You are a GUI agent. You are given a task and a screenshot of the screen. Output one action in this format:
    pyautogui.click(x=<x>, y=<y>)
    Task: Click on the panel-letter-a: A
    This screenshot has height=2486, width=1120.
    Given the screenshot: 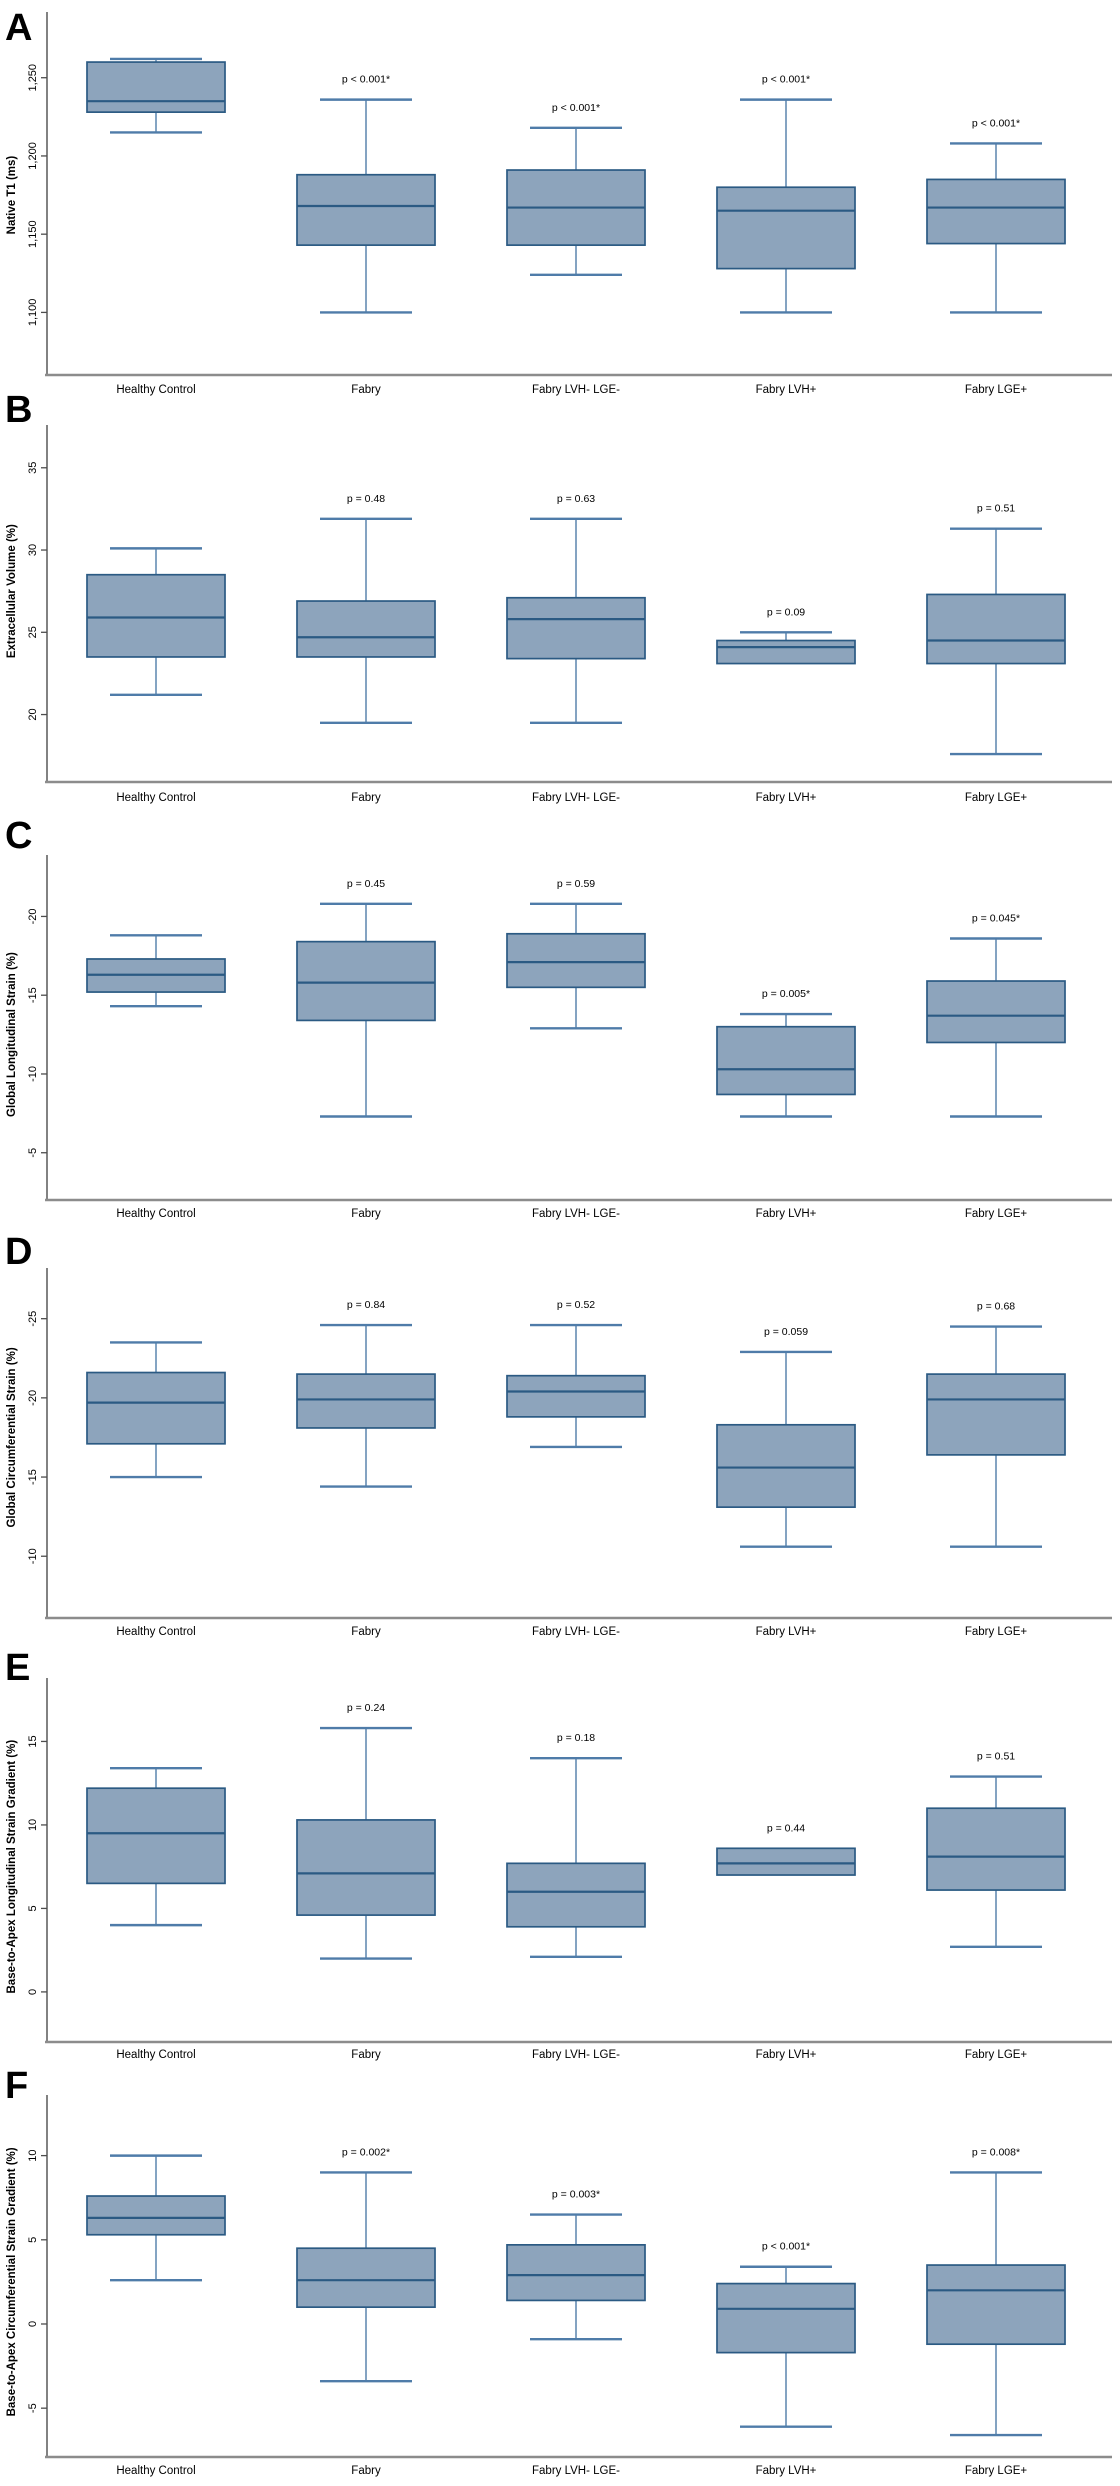 What is the action you would take?
    pyautogui.click(x=18, y=28)
    